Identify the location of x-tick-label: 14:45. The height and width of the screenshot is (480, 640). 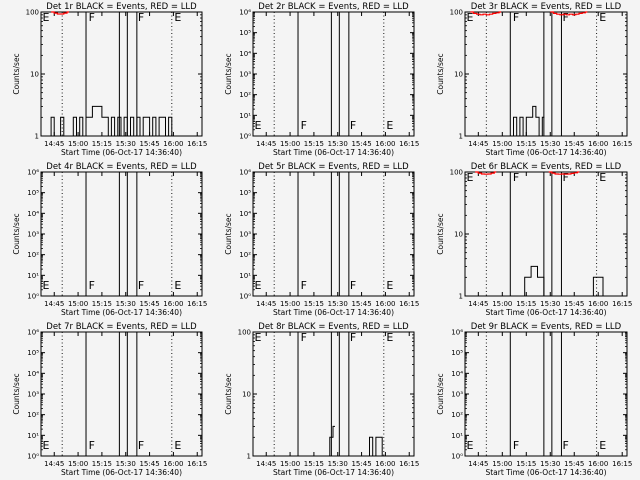
(266, 304).